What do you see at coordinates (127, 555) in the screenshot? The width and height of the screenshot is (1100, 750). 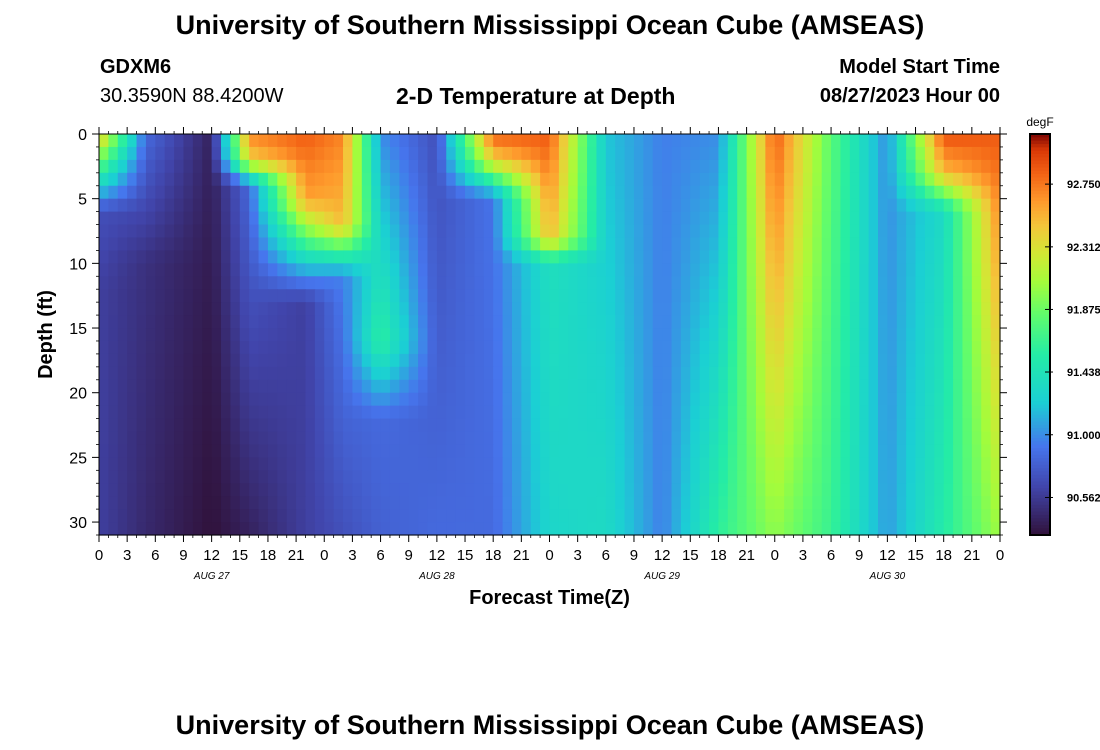 I see `x-tick-label: 3` at bounding box center [127, 555].